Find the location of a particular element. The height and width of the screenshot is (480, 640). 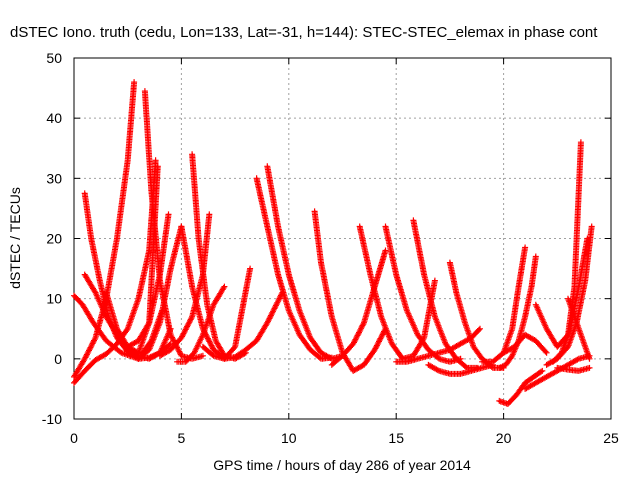

x-tick-label: 25 is located at coordinates (611, 438).